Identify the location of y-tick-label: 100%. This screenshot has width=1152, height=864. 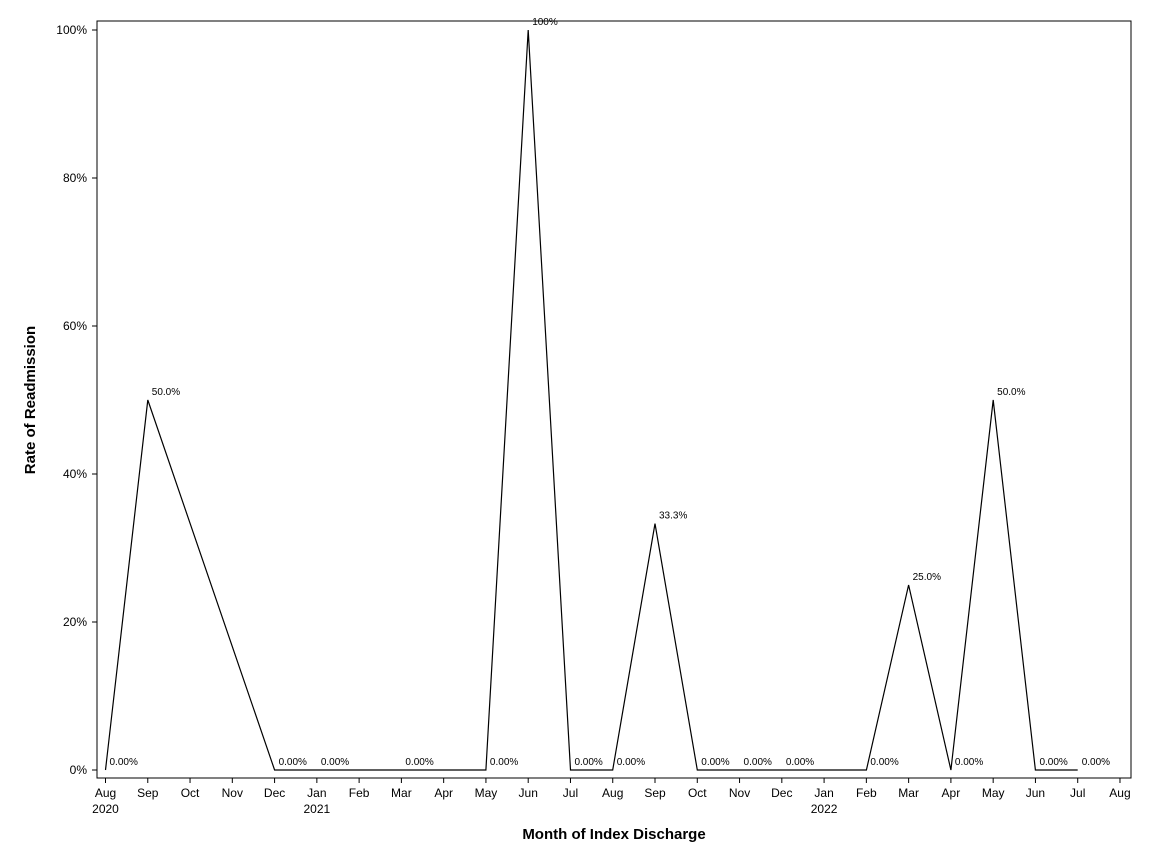
(71, 30).